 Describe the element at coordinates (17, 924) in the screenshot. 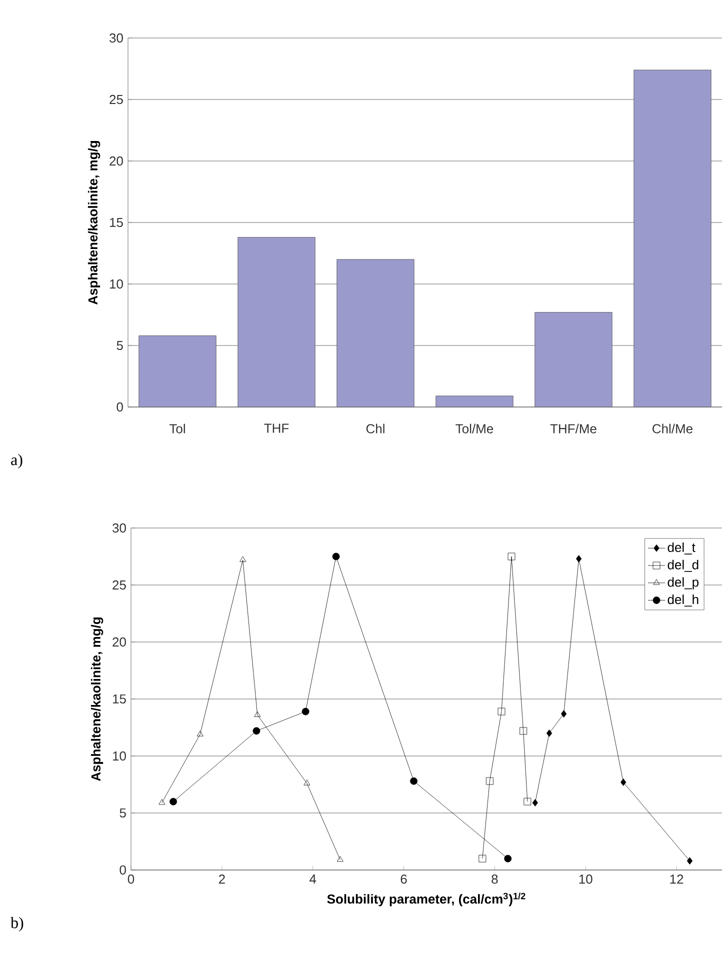

I see `text: b)` at that location.